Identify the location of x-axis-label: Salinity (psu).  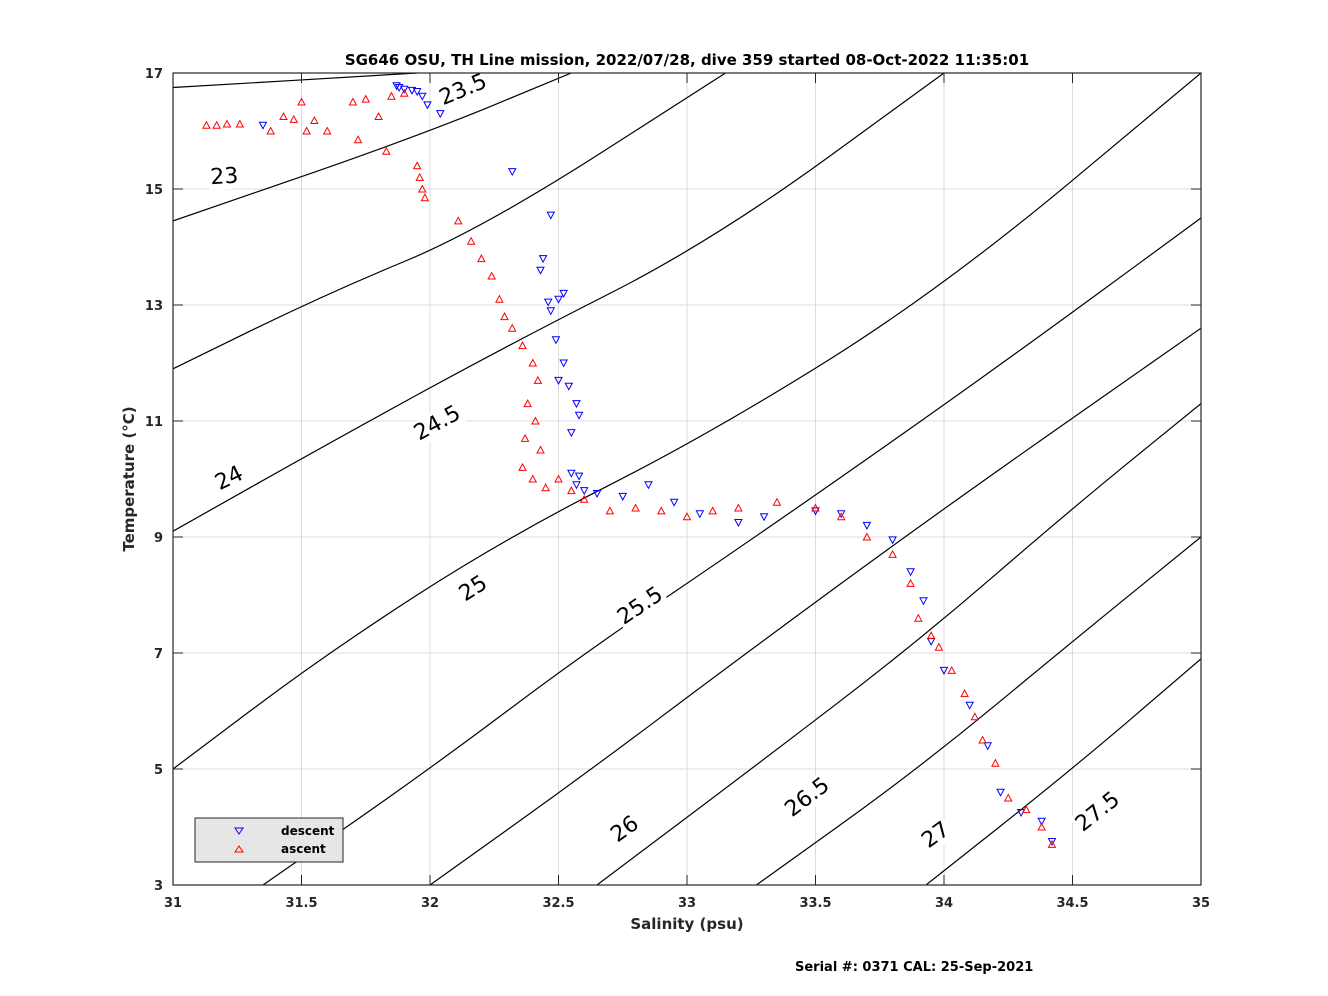
(686, 924).